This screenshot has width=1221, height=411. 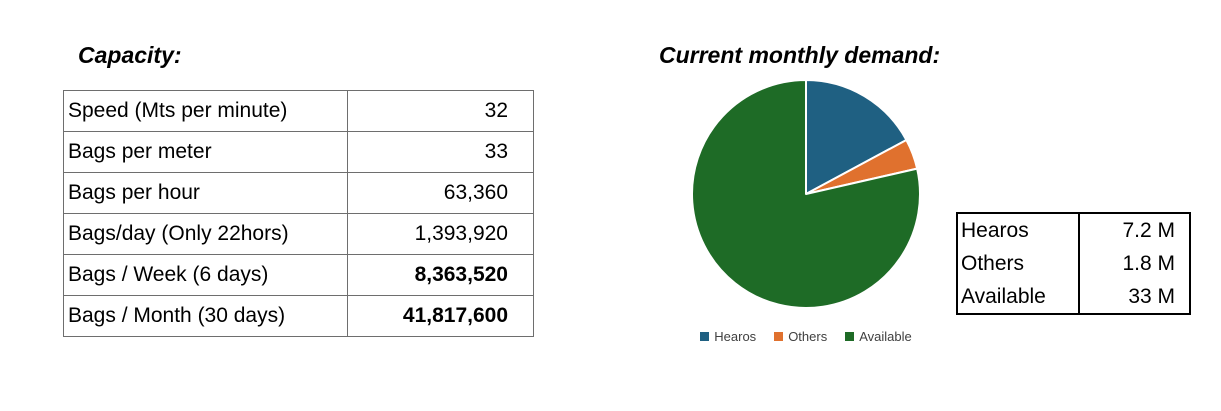 What do you see at coordinates (130, 55) in the screenshot?
I see `capacity-title: Capacity:` at bounding box center [130, 55].